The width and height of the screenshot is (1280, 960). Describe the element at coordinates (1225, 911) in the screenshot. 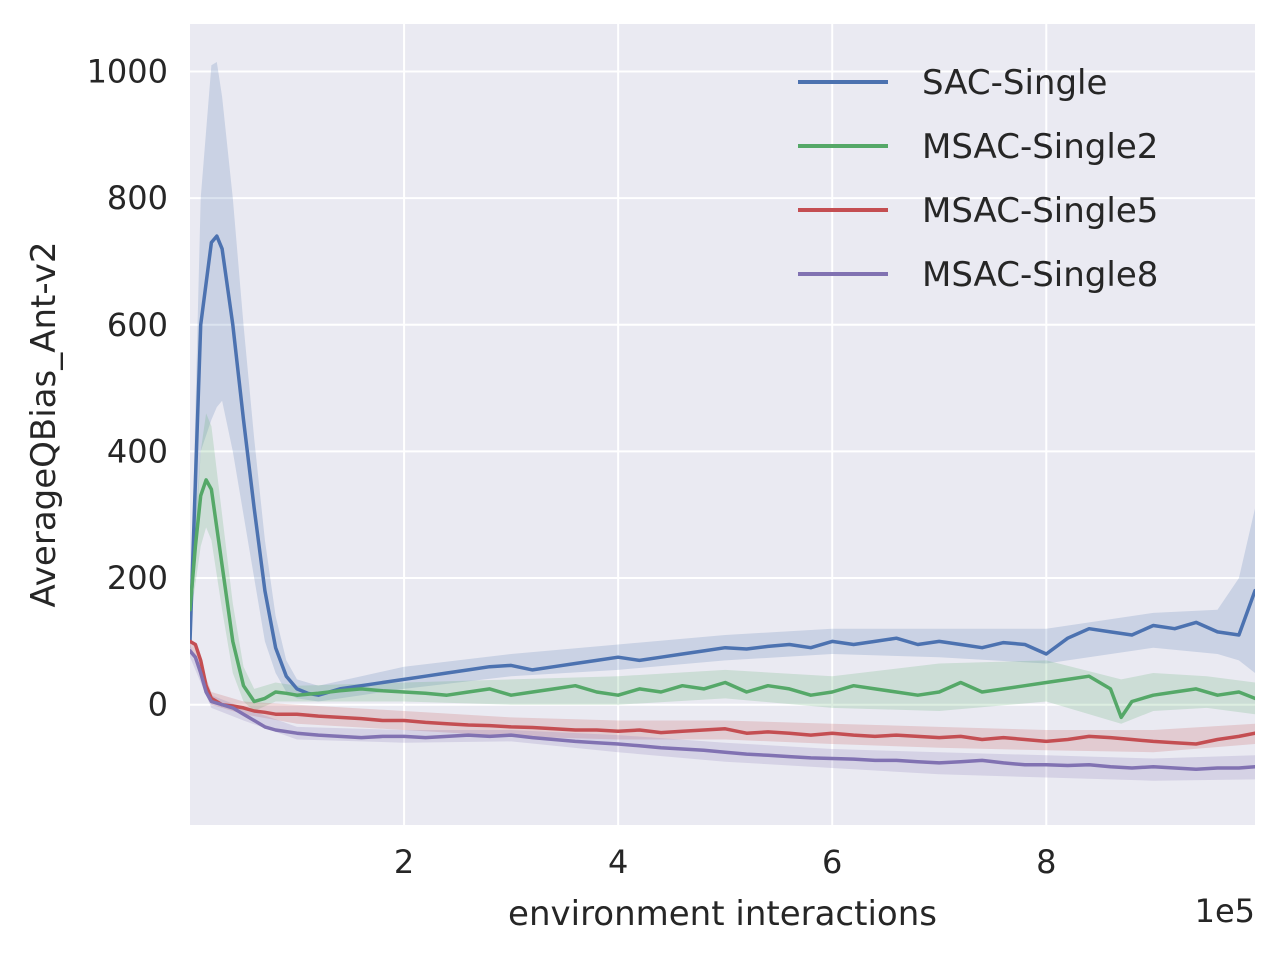

I see `x-scale-multiplier: 1e5` at that location.